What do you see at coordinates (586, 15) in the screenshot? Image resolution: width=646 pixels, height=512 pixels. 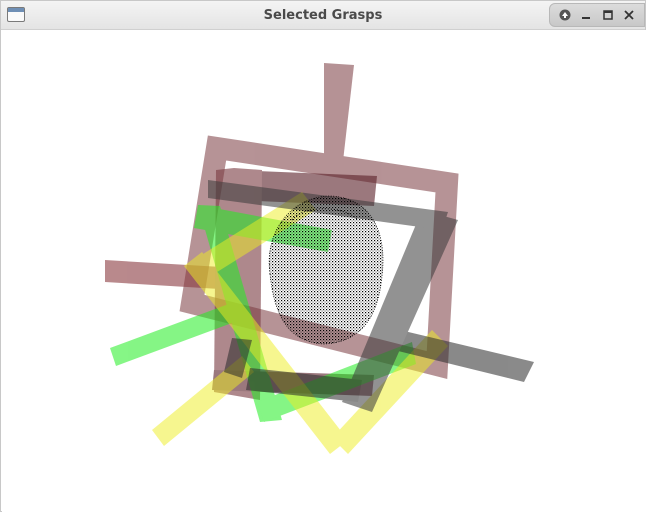 I see `minimize-icon` at bounding box center [586, 15].